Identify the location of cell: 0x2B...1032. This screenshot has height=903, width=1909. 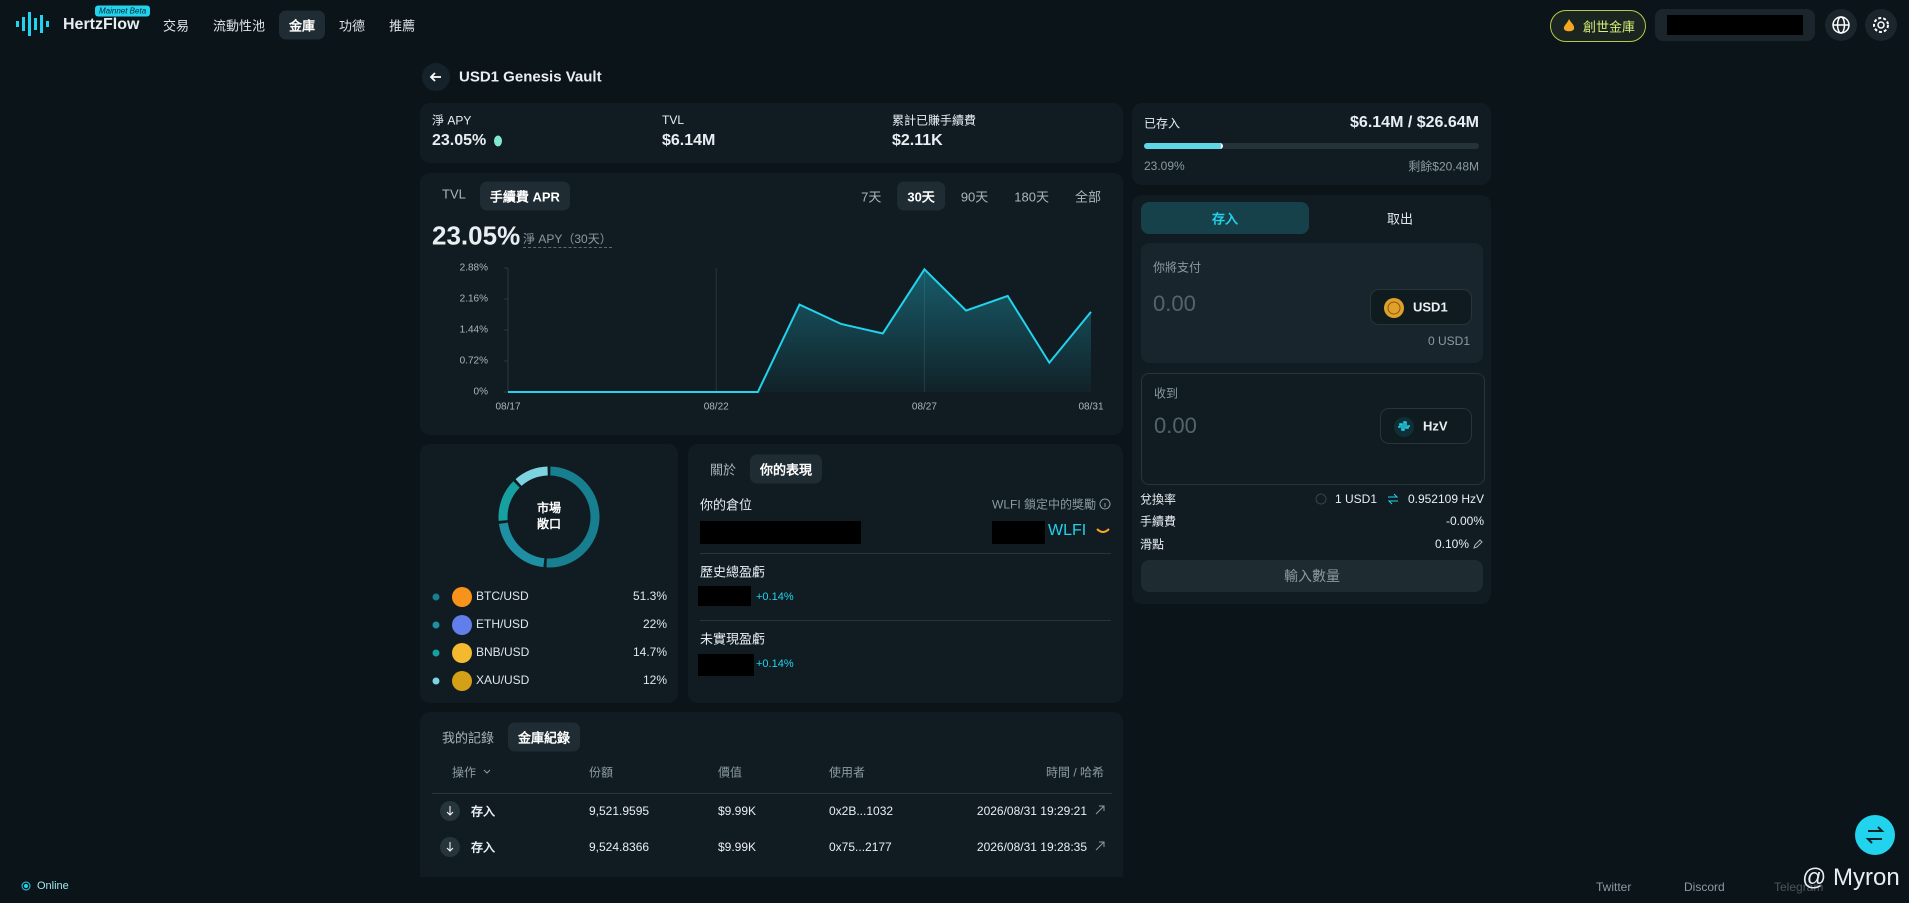
(861, 811).